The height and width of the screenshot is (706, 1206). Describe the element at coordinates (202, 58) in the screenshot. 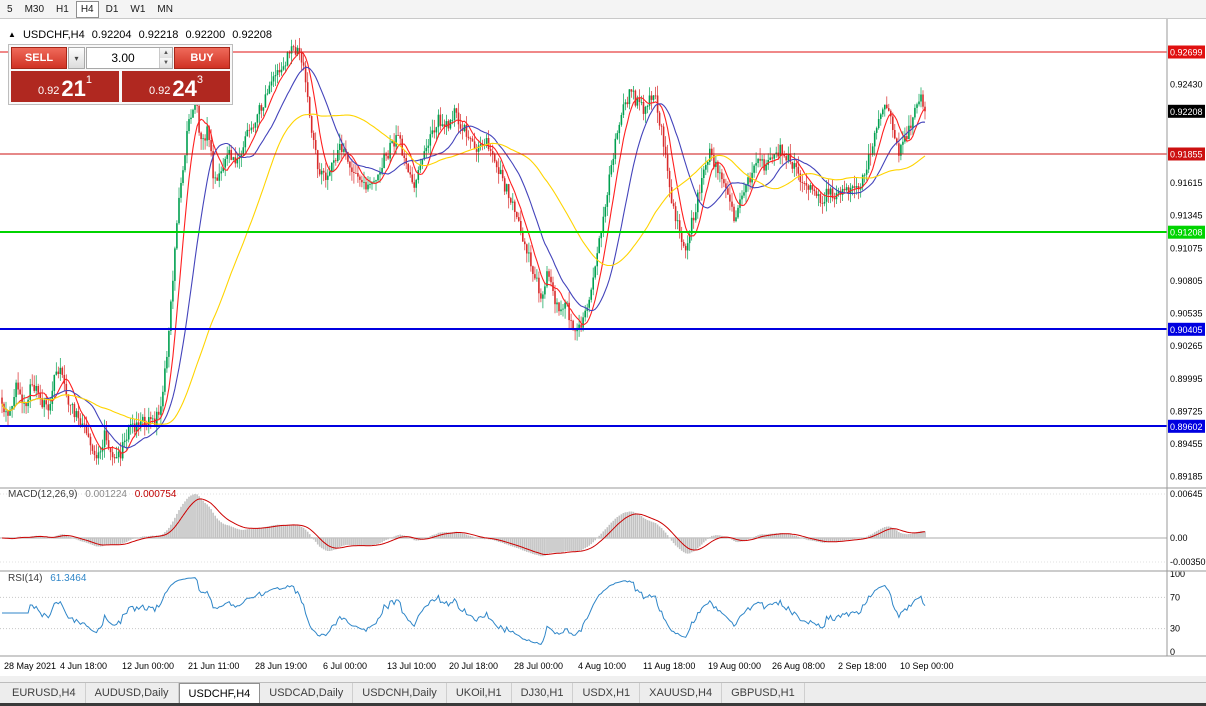

I see `buy-button: BUY` at that location.